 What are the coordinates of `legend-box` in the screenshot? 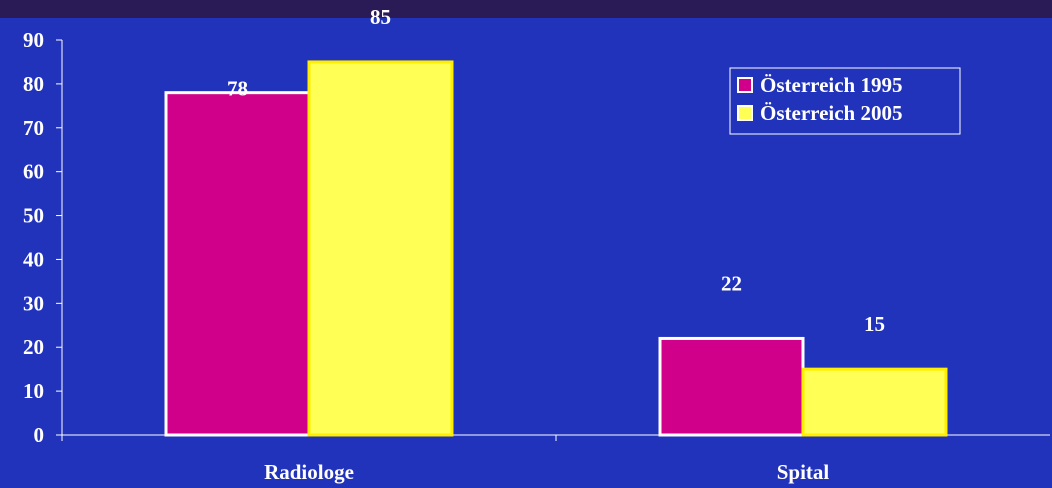 It's located at (845, 101).